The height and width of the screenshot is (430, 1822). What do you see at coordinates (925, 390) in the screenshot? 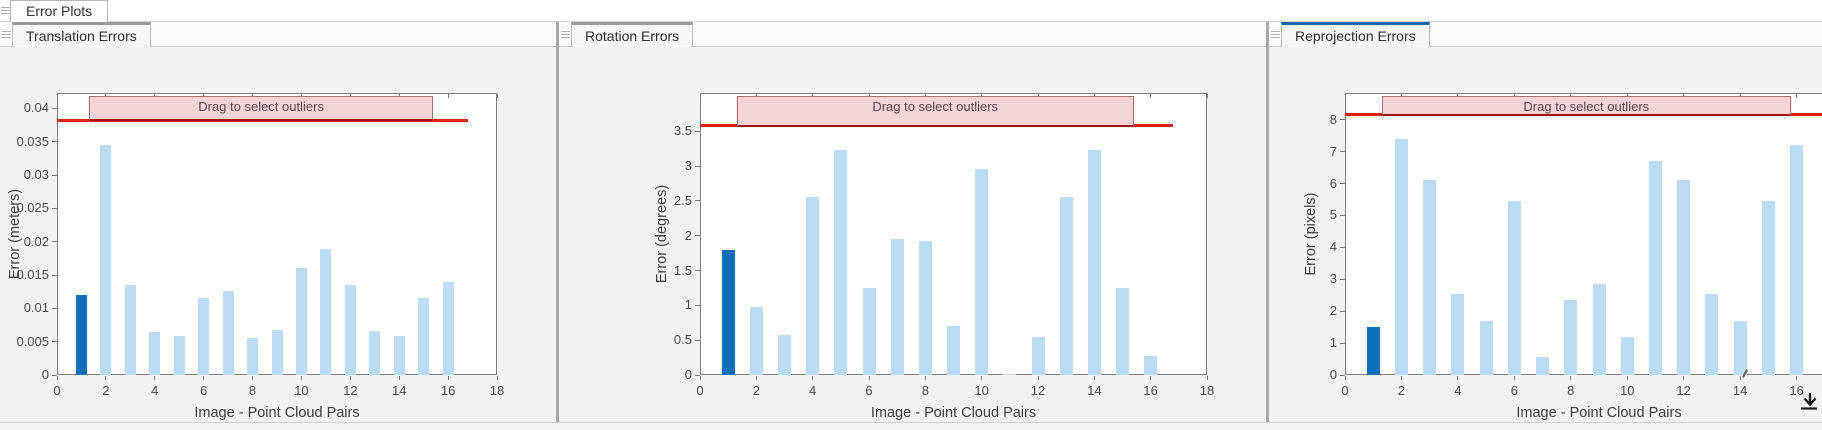
I see `x-tick-label: 8` at bounding box center [925, 390].